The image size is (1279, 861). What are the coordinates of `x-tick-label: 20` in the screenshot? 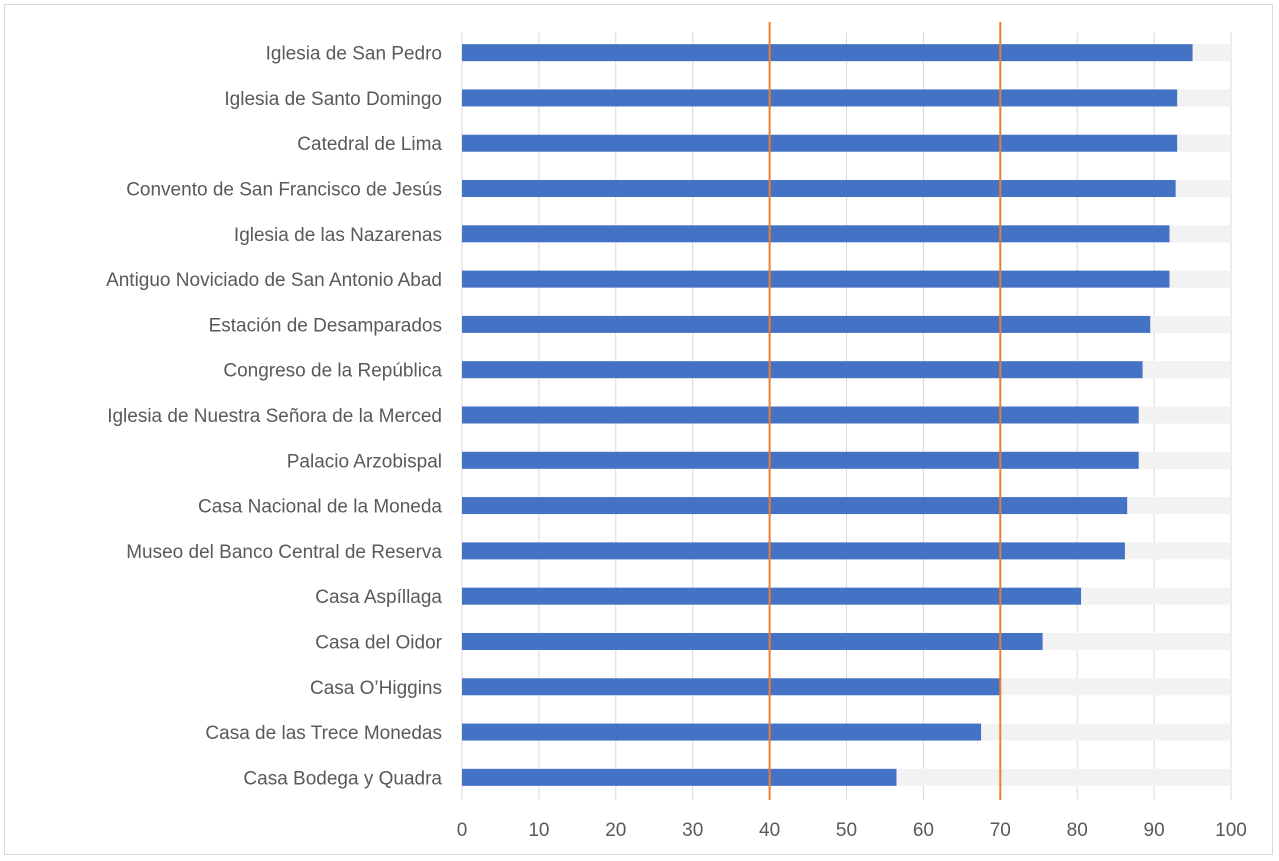 It's located at (615, 830).